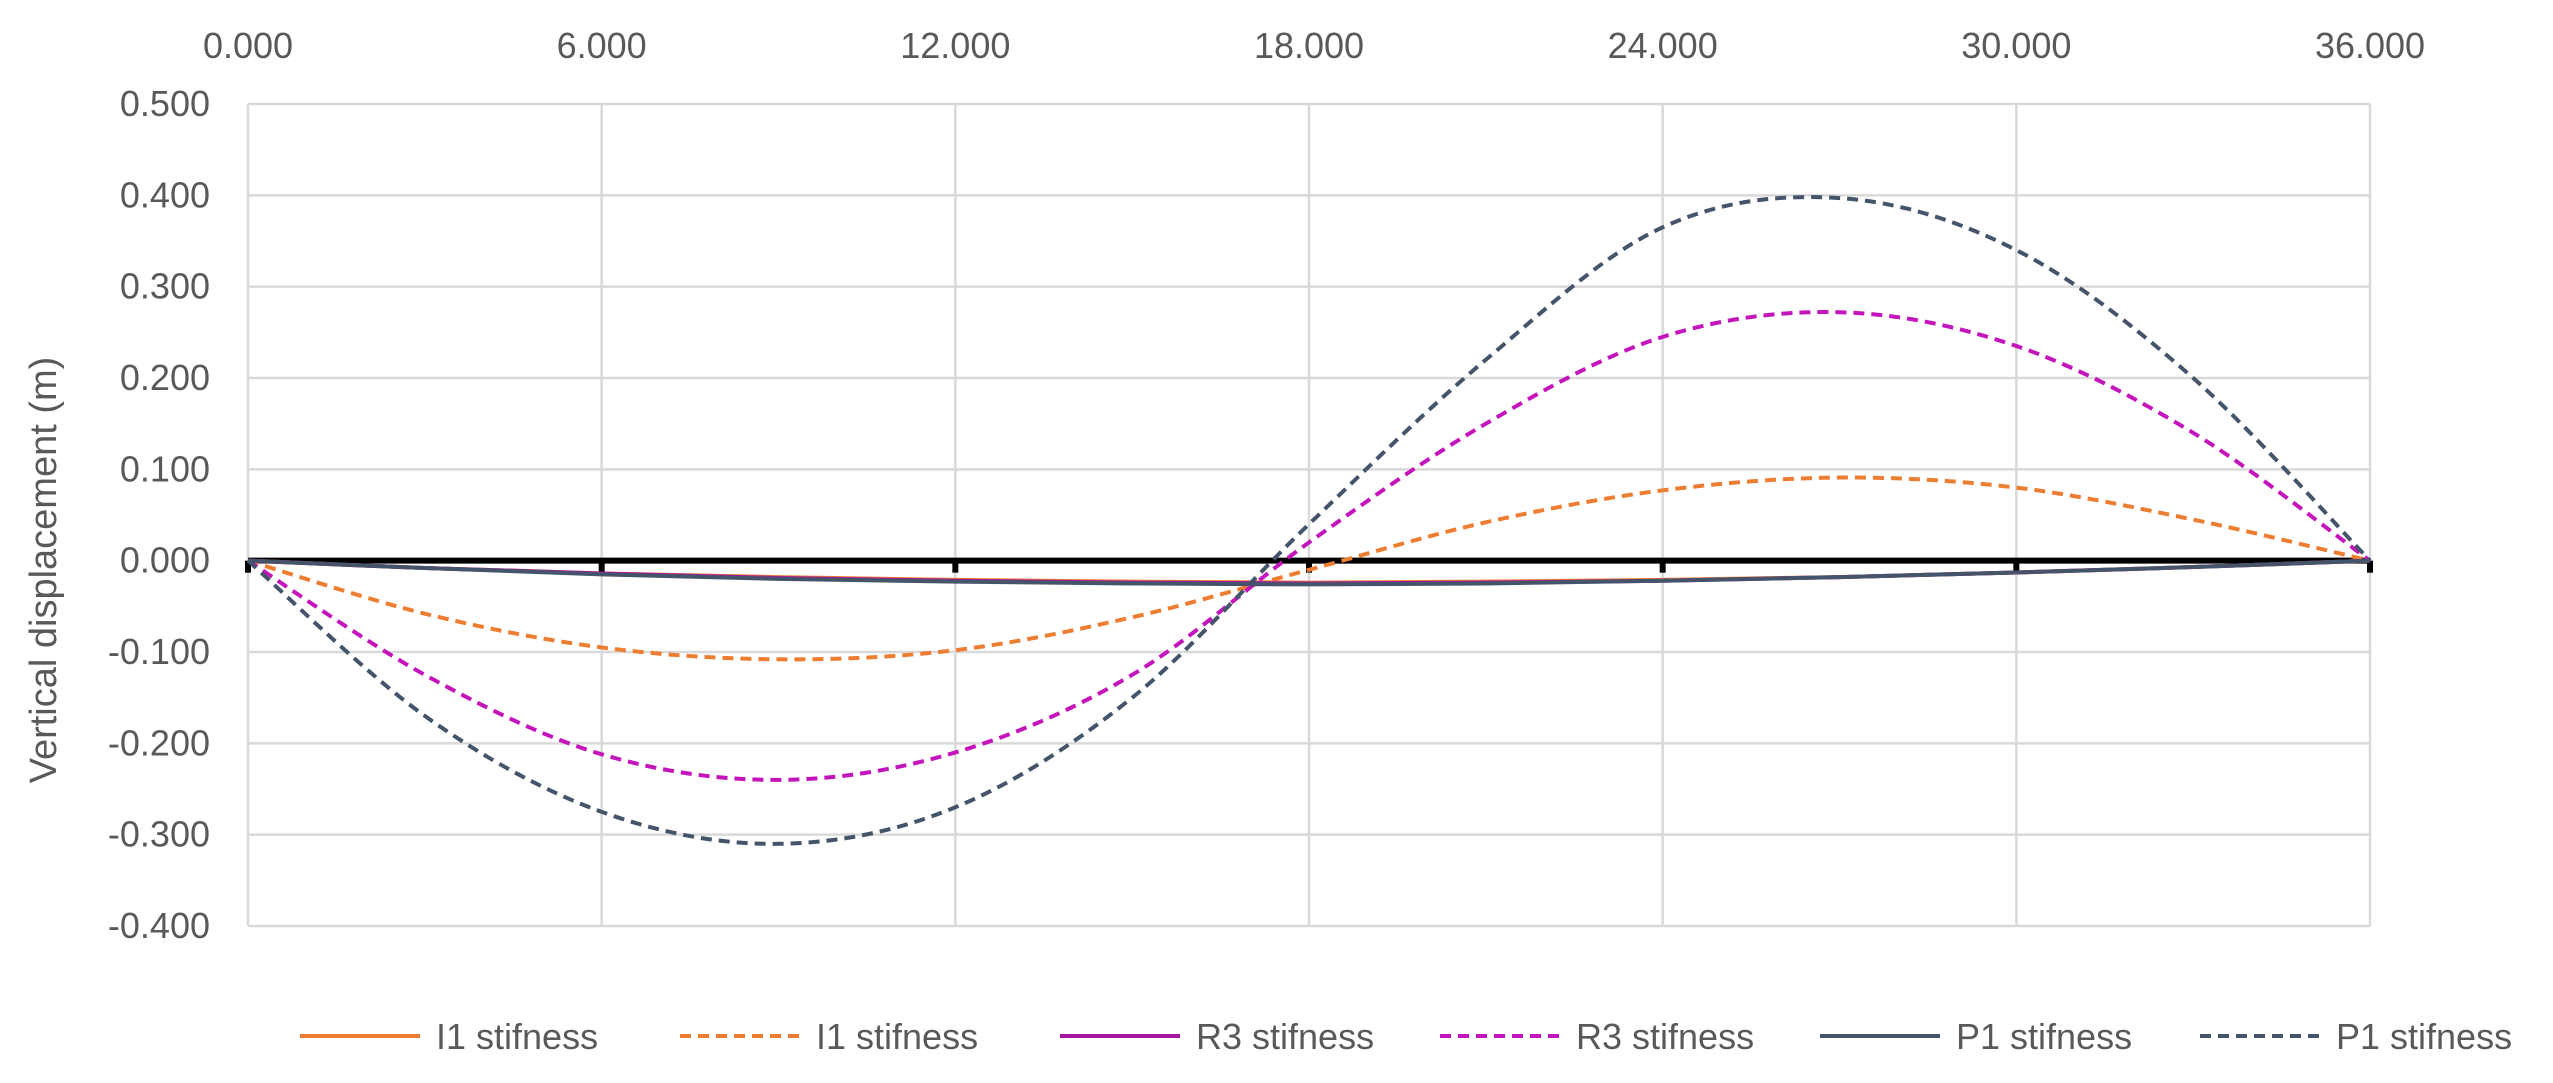 Image resolution: width=2553 pixels, height=1083 pixels. I want to click on y-tick-label: -0.300, so click(159, 834).